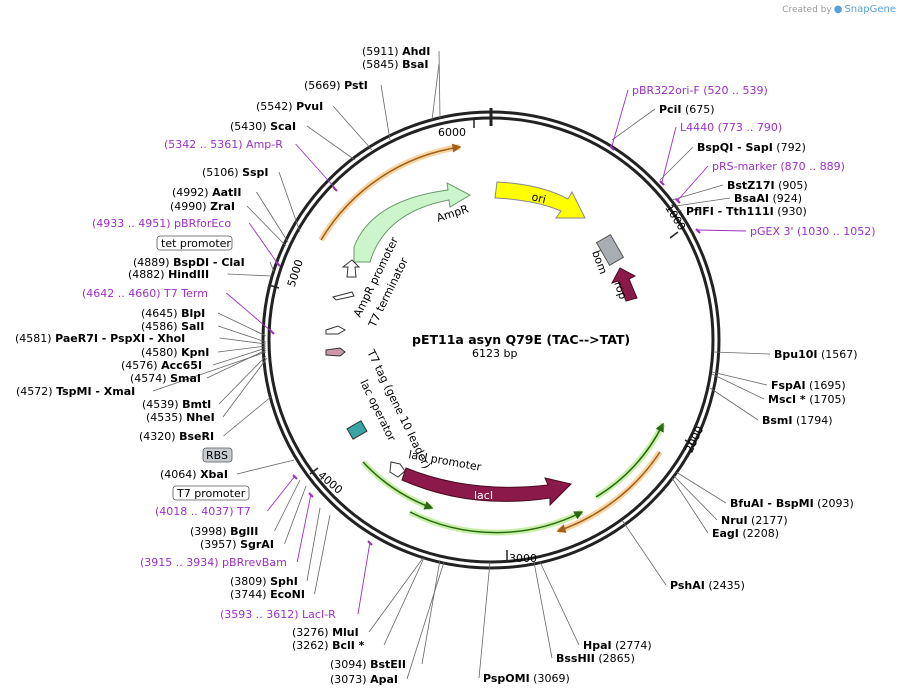 The height and width of the screenshot is (695, 902). What do you see at coordinates (175, 352) in the screenshot?
I see `enzyme-label-13: (4580) KpnI` at bounding box center [175, 352].